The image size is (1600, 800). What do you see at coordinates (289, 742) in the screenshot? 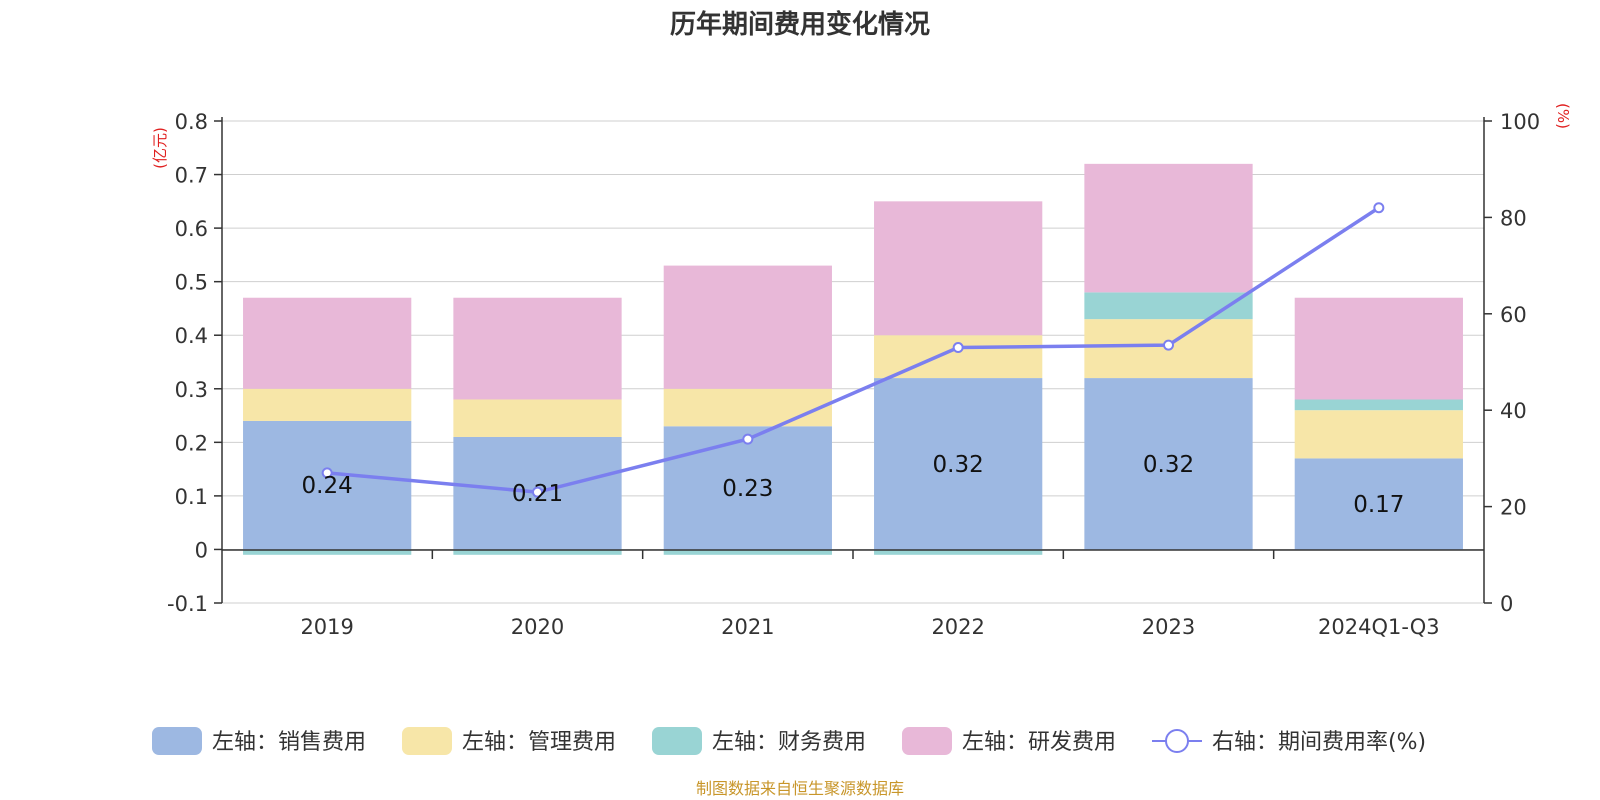
I see `legend-label: 左轴：销售费用` at bounding box center [289, 742].